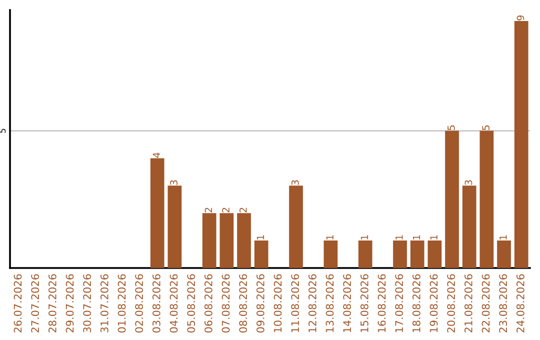  What do you see at coordinates (104, 303) in the screenshot?
I see `x-tick-label: 31.07.2026` at bounding box center [104, 303].